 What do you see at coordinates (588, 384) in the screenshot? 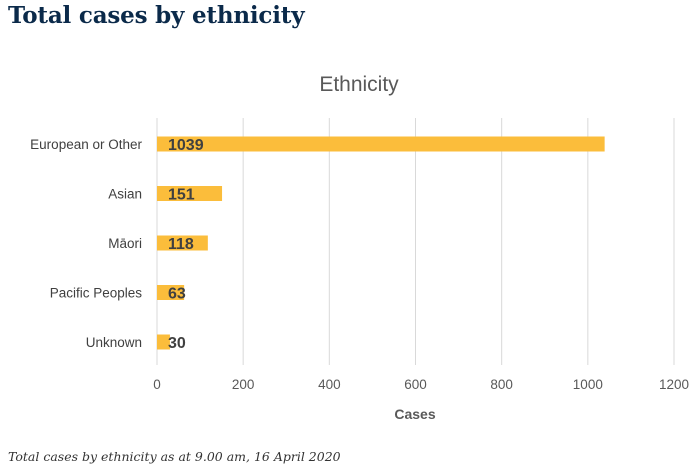
I see `x-tick-label: 1000` at bounding box center [588, 384].